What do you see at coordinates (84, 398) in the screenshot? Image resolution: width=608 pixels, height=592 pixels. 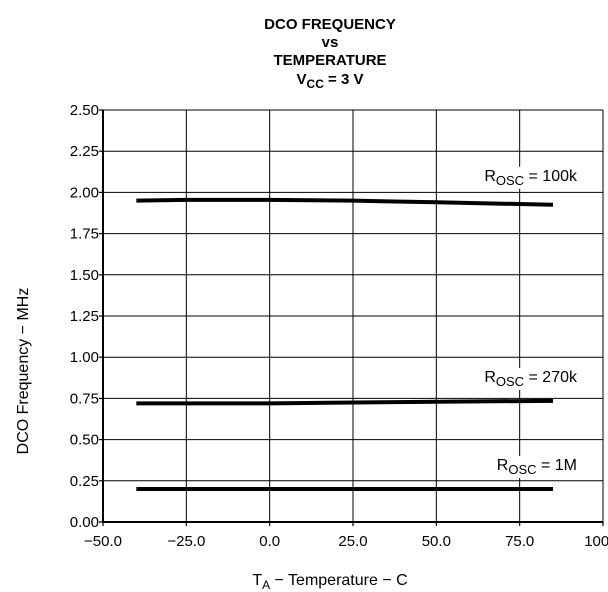 I see `y-tick-label: 0.75` at bounding box center [84, 398].